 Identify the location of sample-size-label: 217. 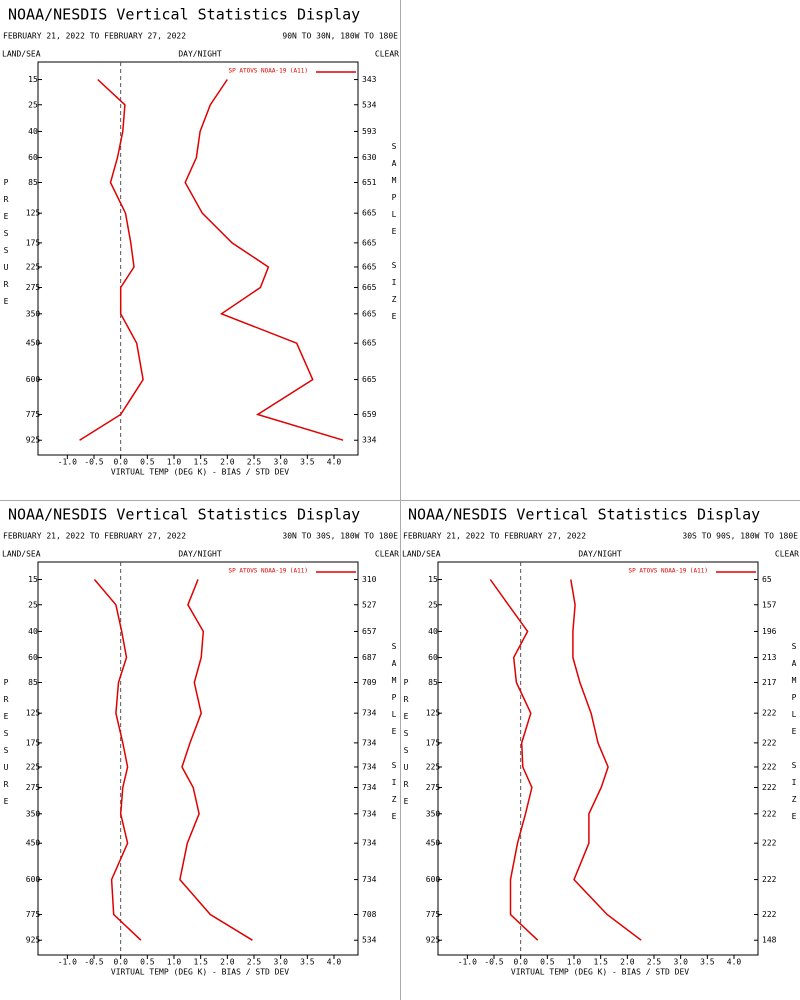
(769, 682).